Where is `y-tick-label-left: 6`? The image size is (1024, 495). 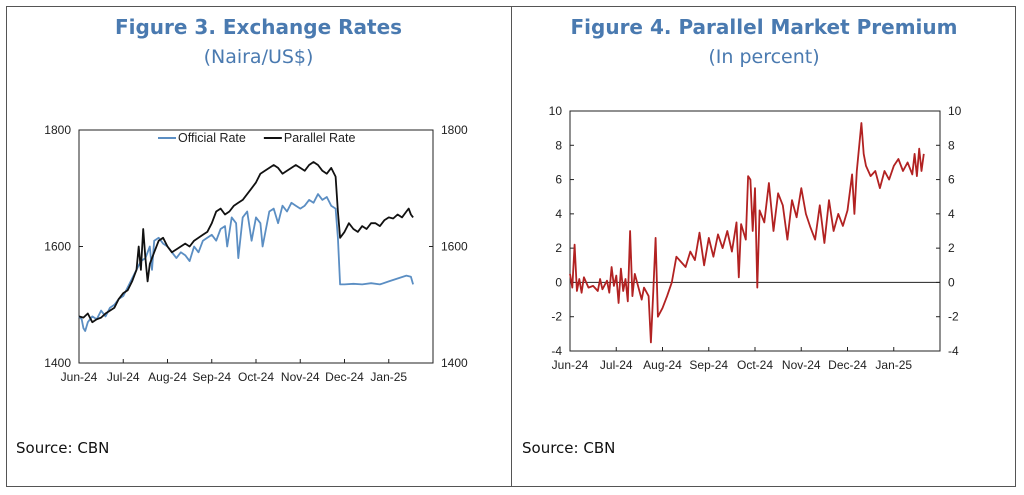
y-tick-label-left: 6 is located at coordinates (558, 180).